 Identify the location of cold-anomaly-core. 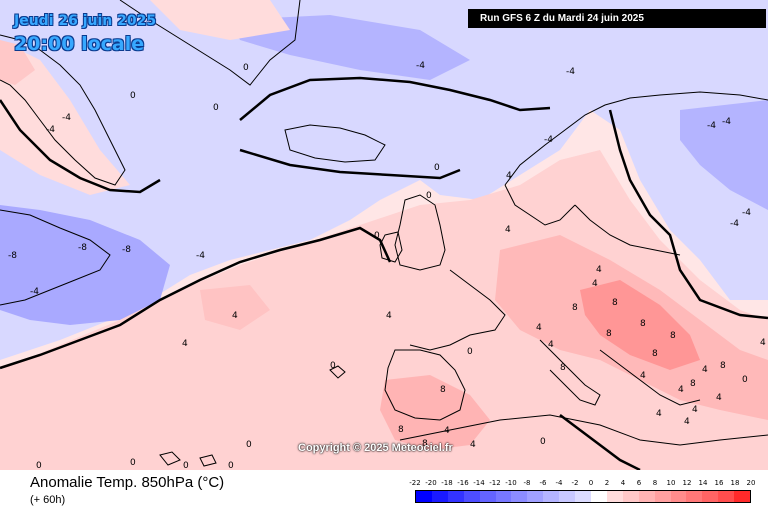
(85, 265).